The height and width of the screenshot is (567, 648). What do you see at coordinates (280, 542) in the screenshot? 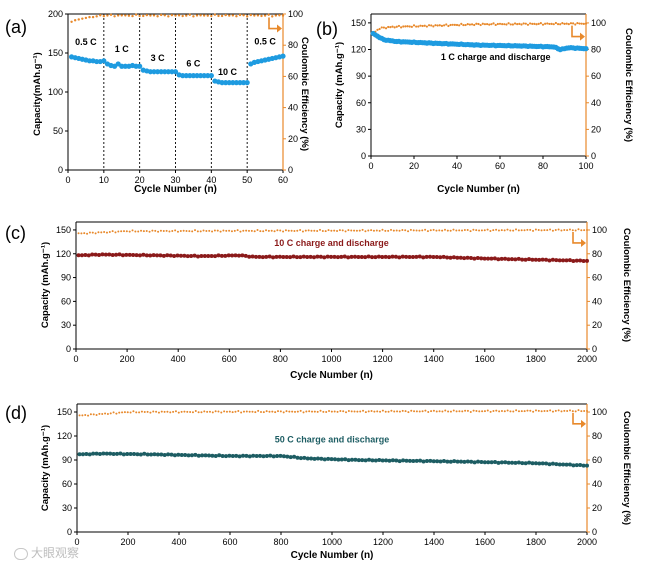
I see `x-tick-label: 800` at bounding box center [280, 542].